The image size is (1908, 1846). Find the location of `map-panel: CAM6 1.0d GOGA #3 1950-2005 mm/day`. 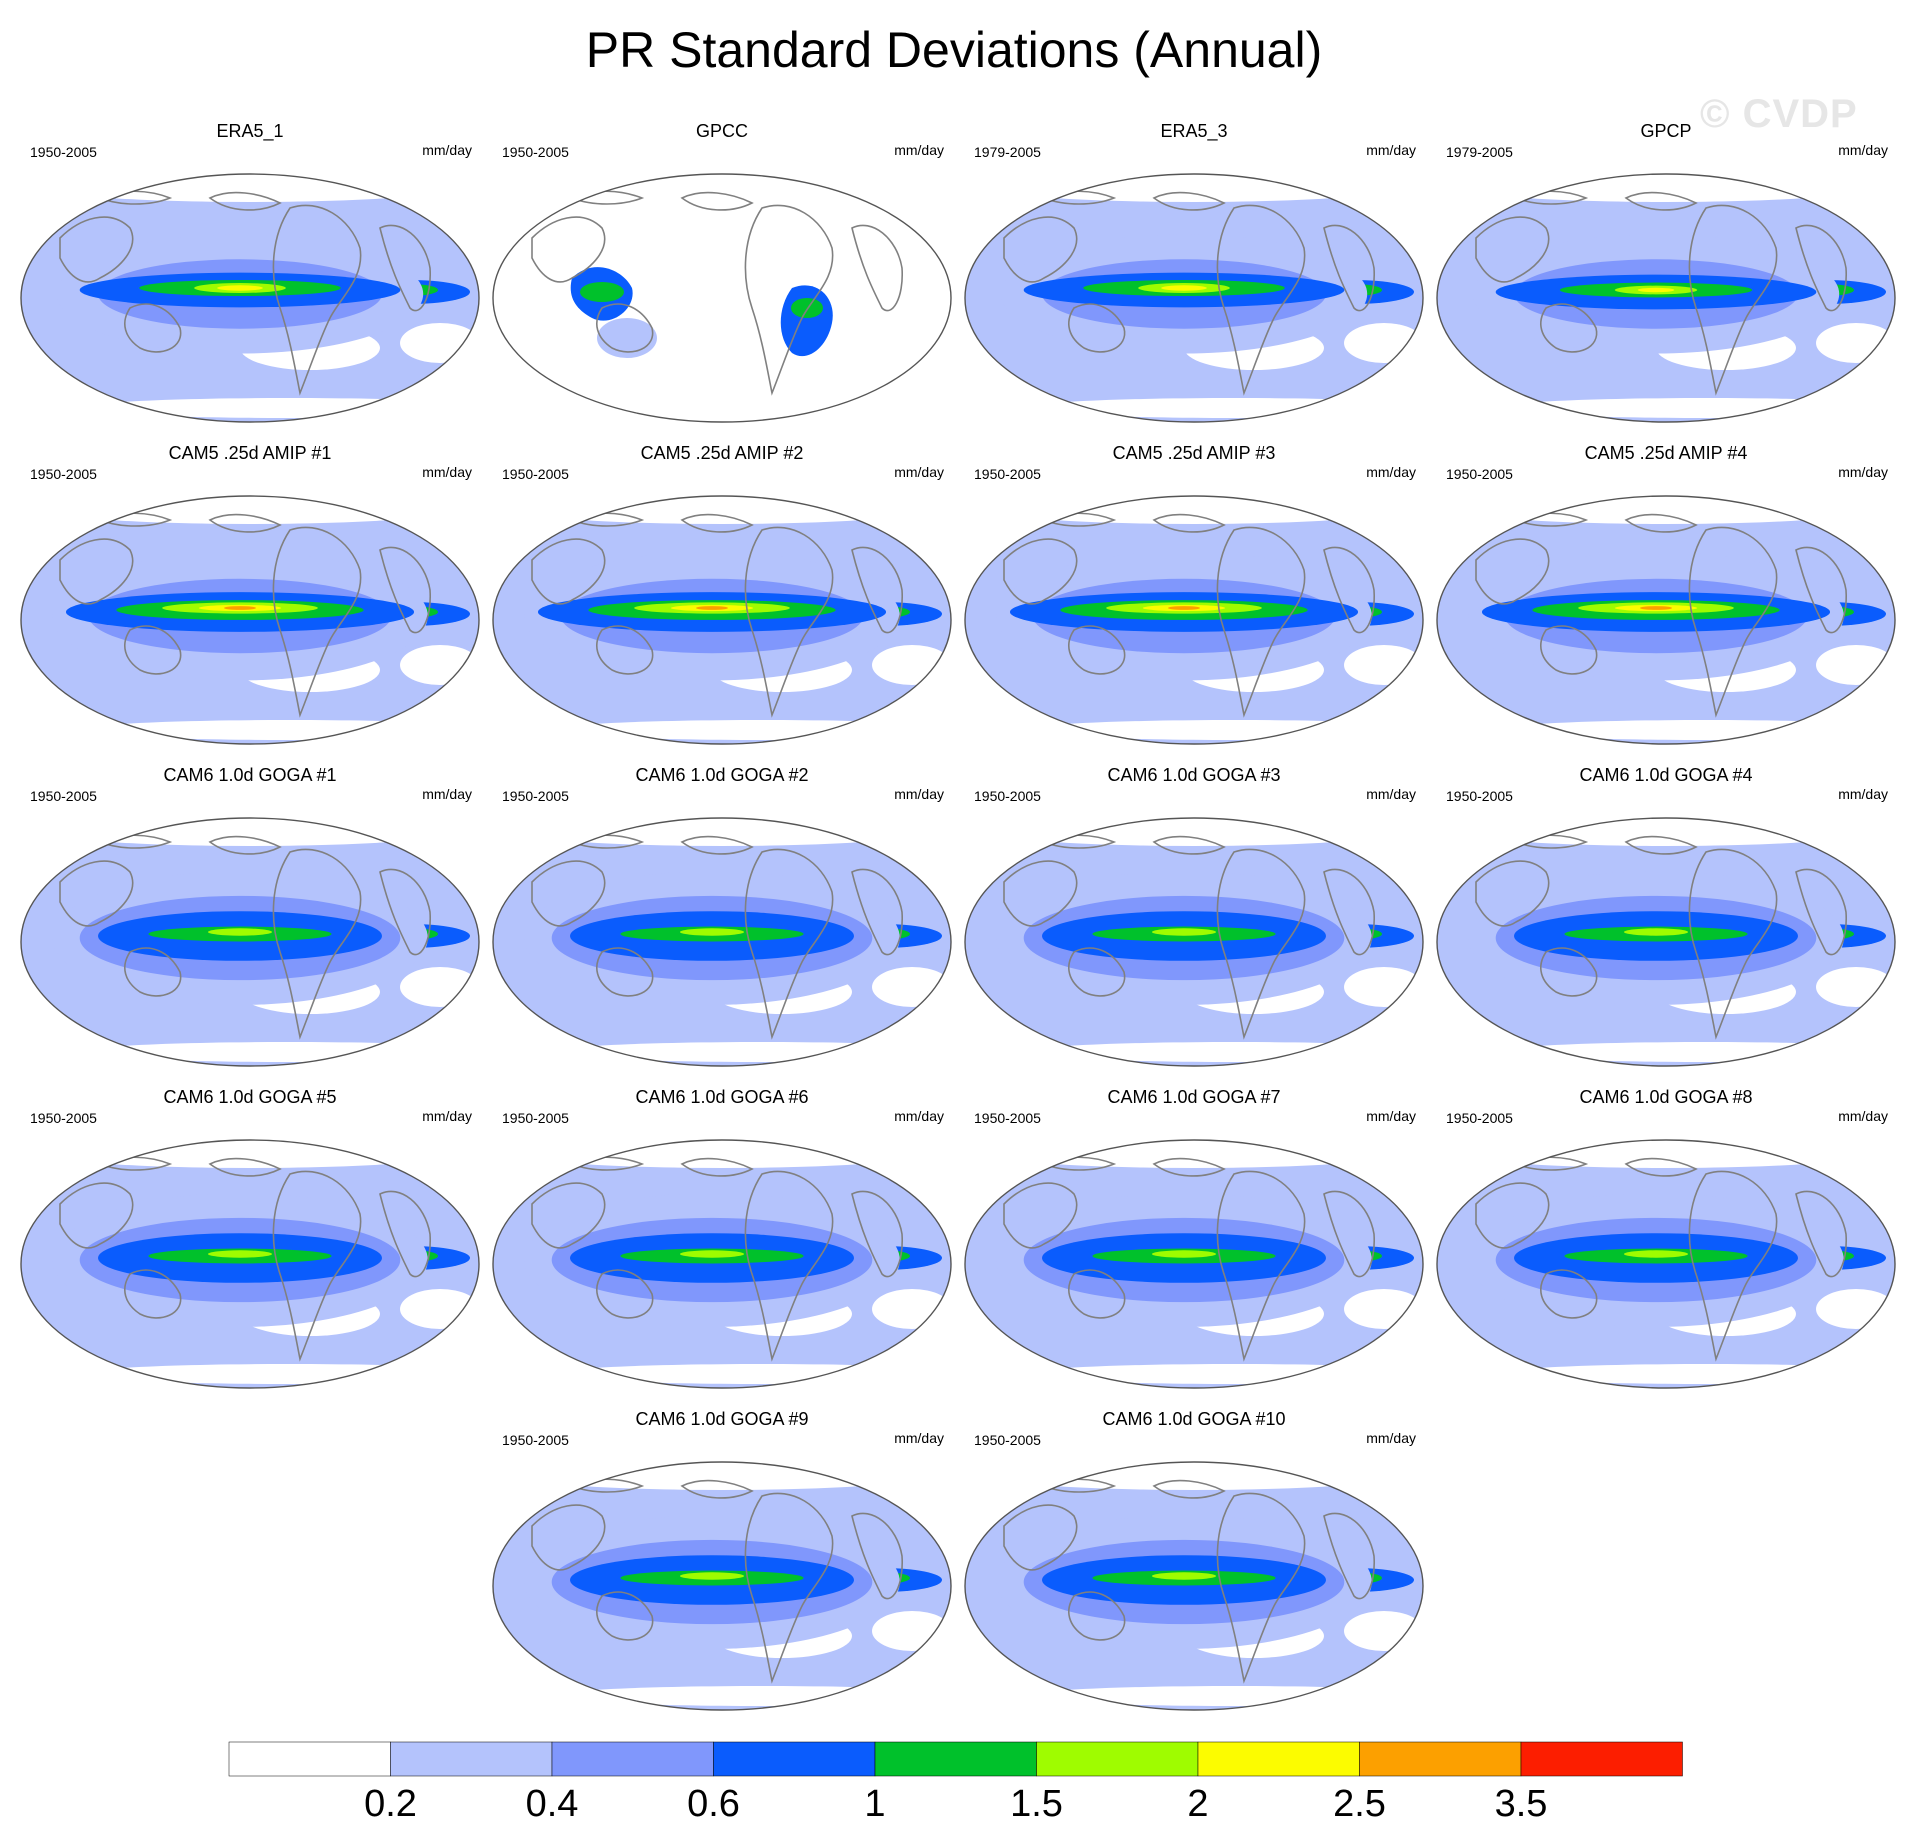

map-panel: CAM6 1.0d GOGA #3 1950-2005 mm/day is located at coordinates (1194, 917).